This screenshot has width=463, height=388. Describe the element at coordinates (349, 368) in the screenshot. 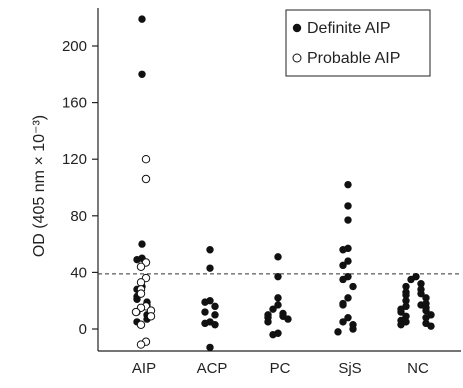

I see `x-tick-label-sjs: SjS` at that location.